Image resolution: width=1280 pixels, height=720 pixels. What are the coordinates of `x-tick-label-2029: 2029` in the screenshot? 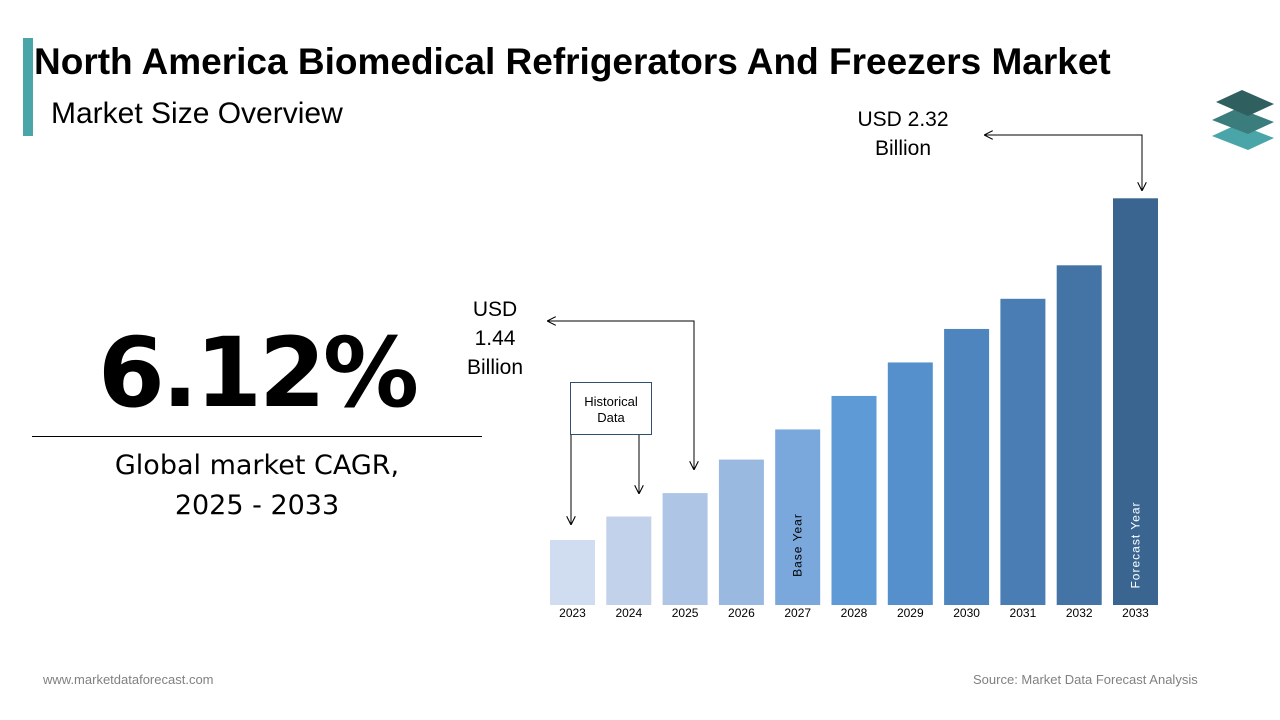 It's located at (910, 613).